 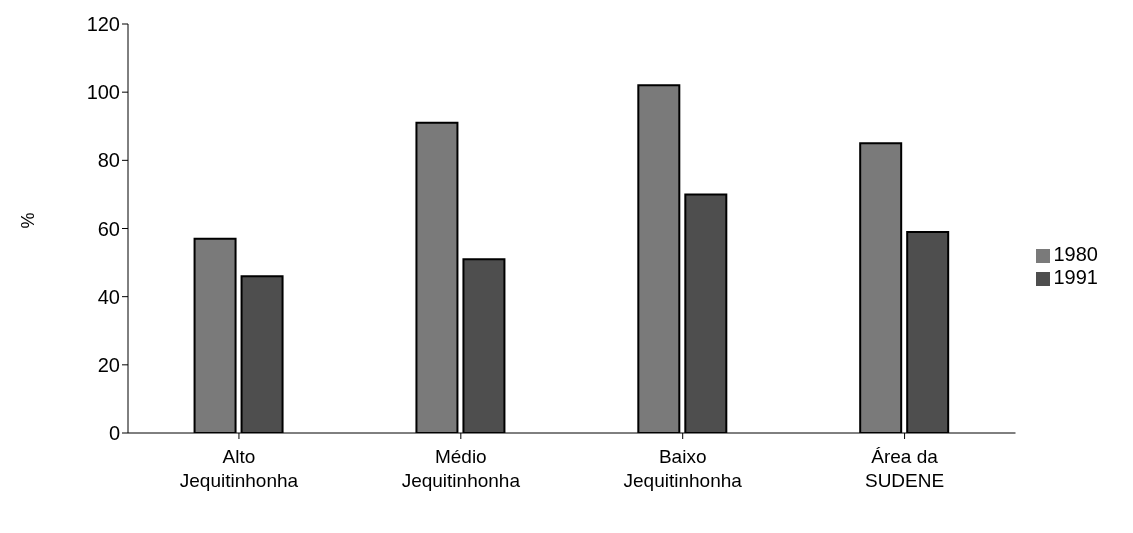 What do you see at coordinates (239, 468) in the screenshot?
I see `x-tick-label: Alto Jequitinhonha` at bounding box center [239, 468].